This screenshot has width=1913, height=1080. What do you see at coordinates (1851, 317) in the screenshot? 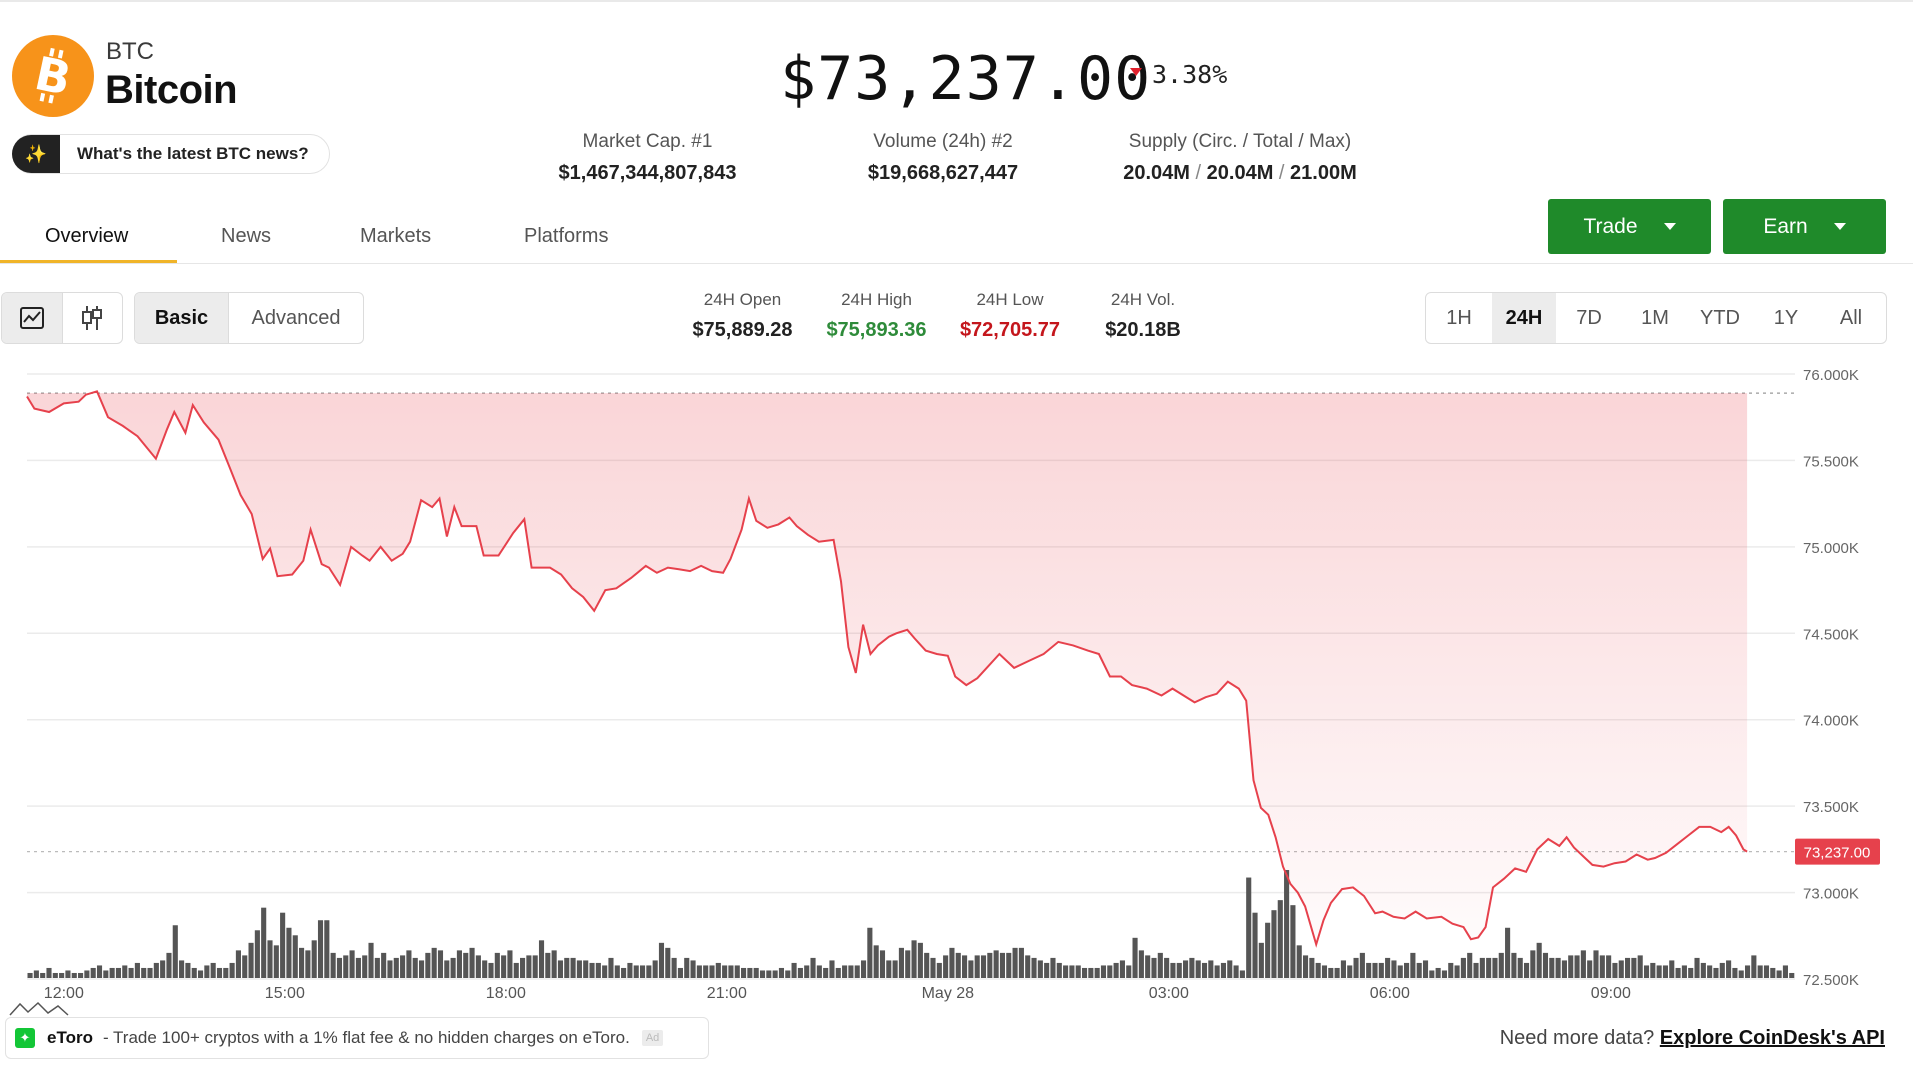
I see `range-all-button: All` at bounding box center [1851, 317].